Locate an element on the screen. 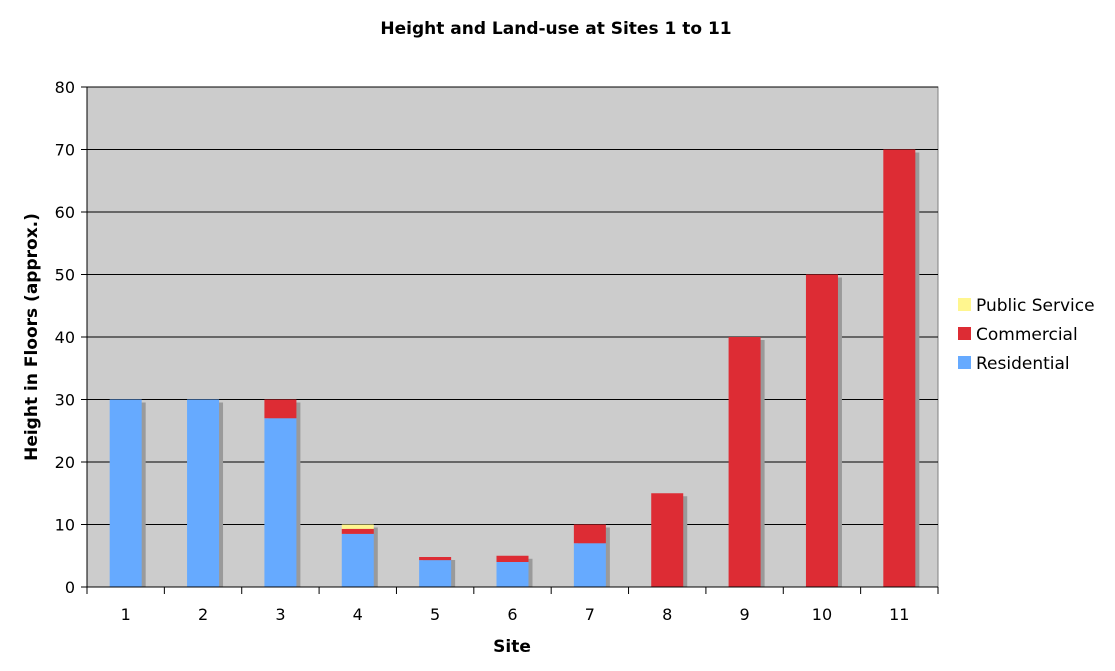  x-tick-label: 6 is located at coordinates (512, 614).